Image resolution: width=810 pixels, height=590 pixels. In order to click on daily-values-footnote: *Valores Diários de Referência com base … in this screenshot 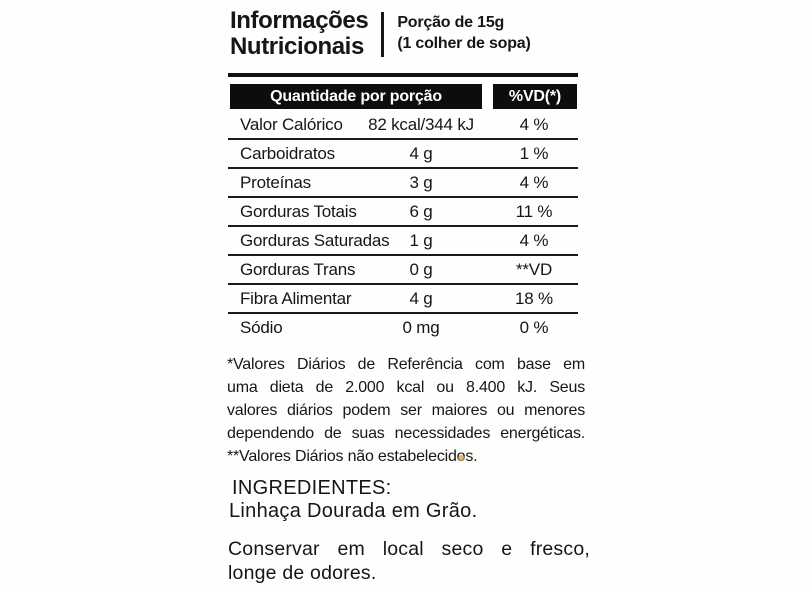, I will do `click(406, 410)`.